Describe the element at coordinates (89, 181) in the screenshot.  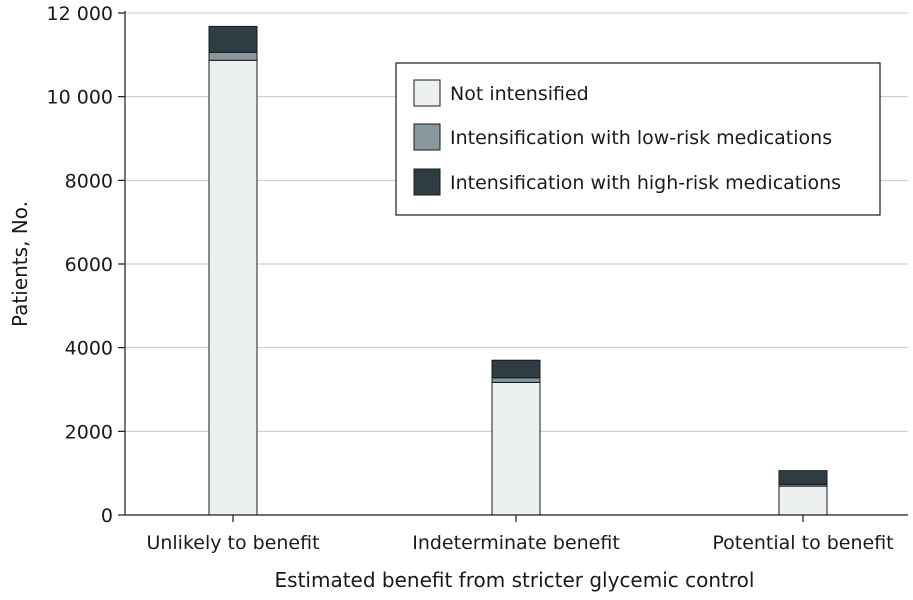
I see `y-tick-label: 8000` at that location.